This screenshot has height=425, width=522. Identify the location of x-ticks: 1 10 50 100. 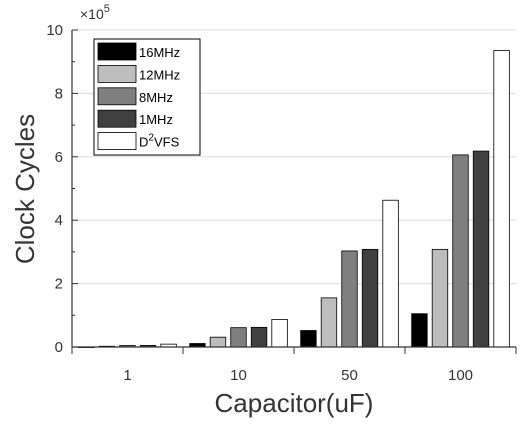
(294, 365).